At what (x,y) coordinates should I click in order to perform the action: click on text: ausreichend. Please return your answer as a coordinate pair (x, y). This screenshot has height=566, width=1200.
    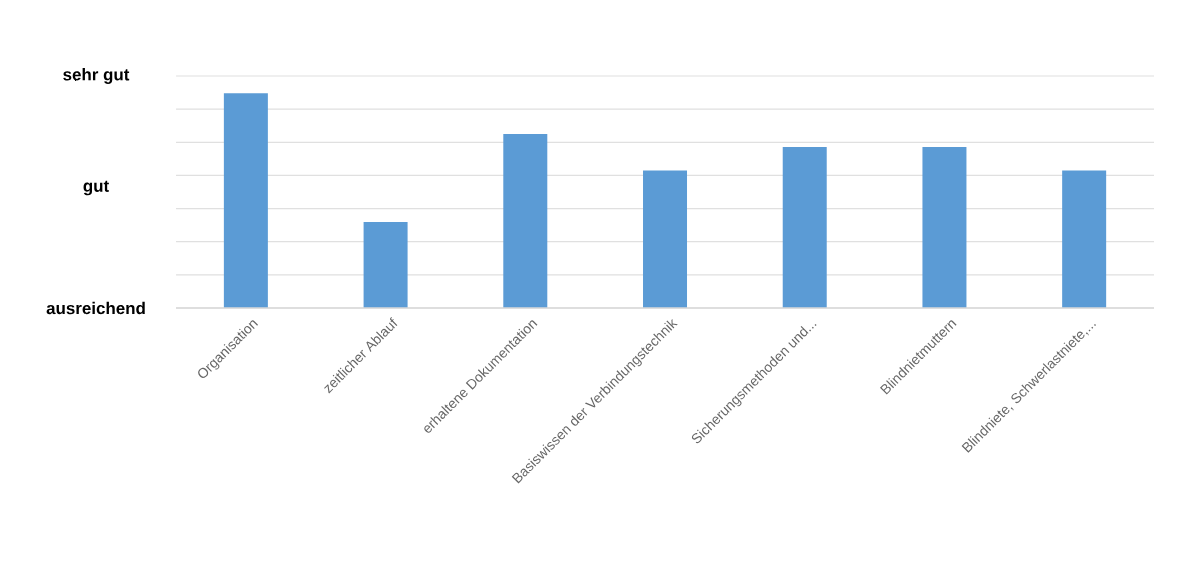
    Looking at the image, I should click on (95, 308).